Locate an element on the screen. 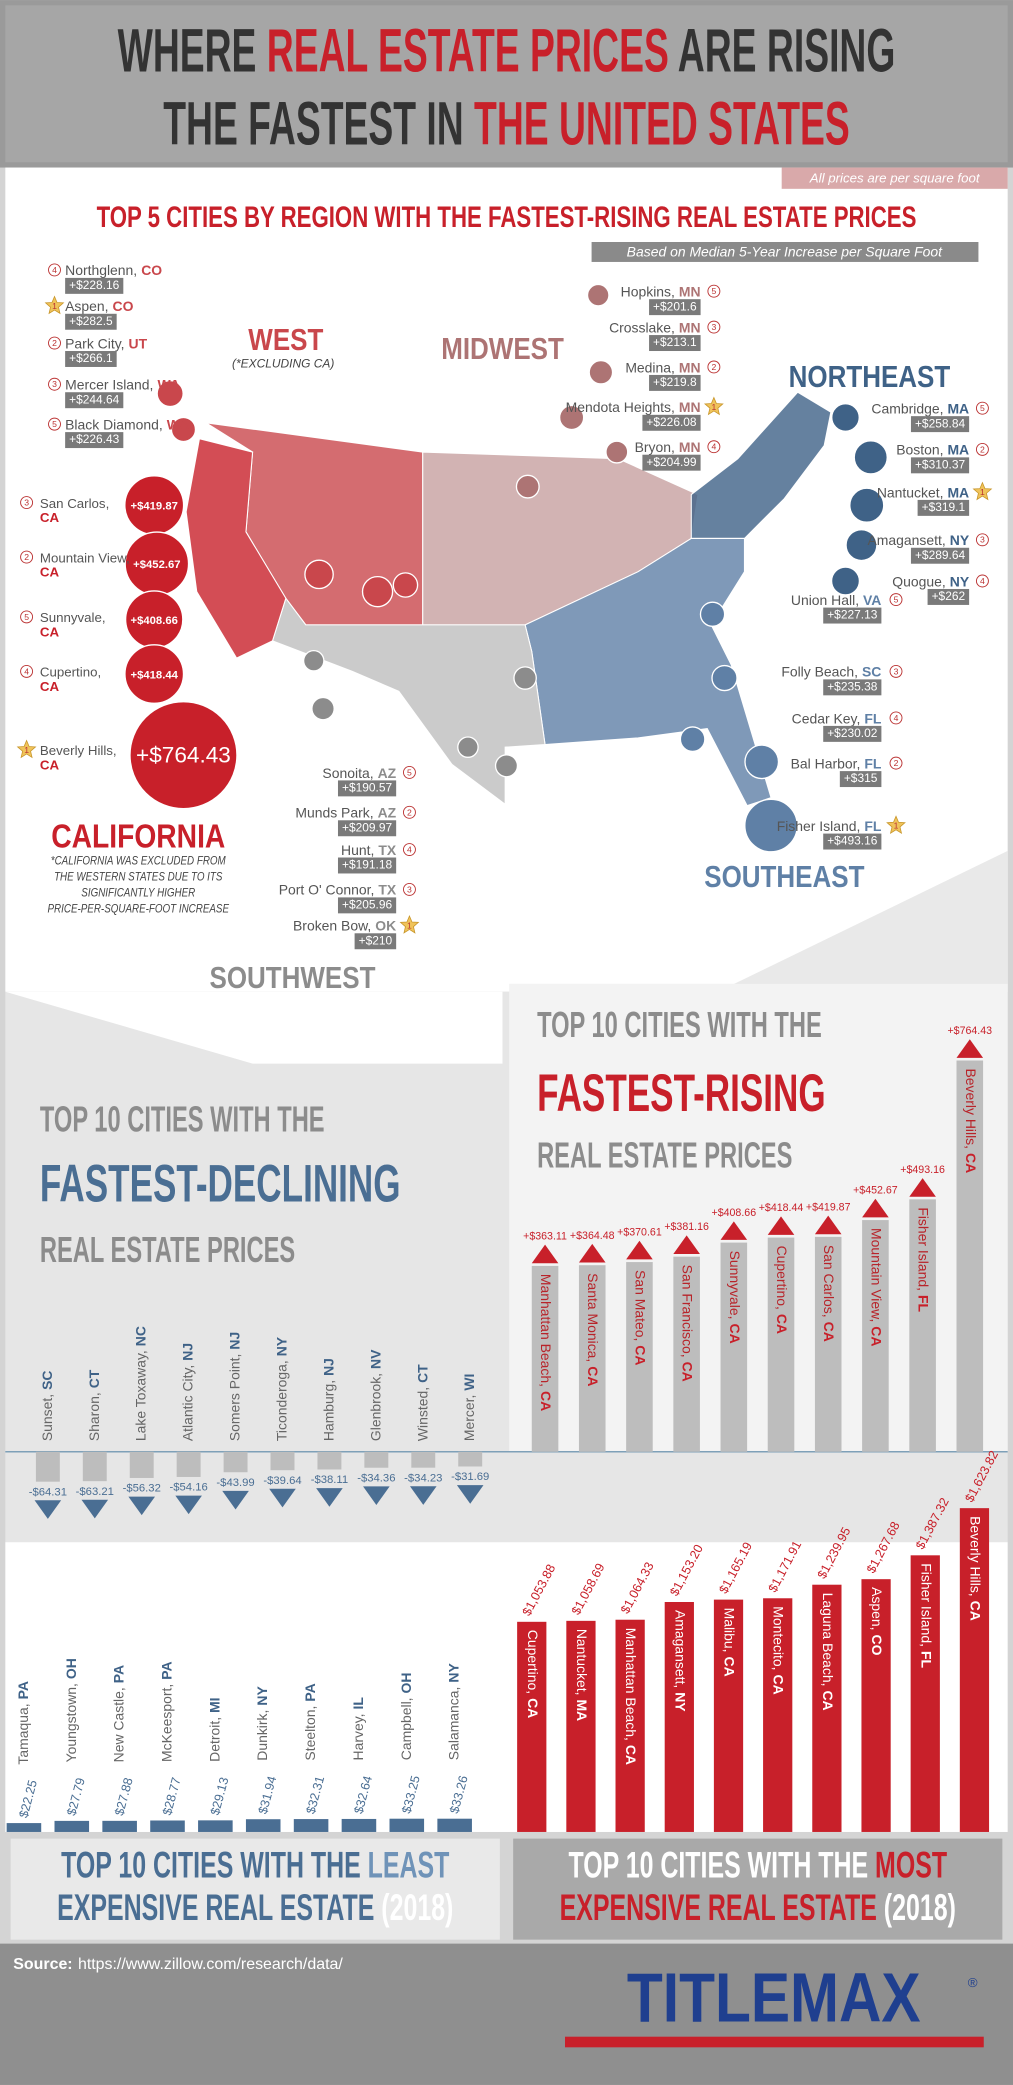  city-label: Folly Beach, SC is located at coordinates (831, 671).